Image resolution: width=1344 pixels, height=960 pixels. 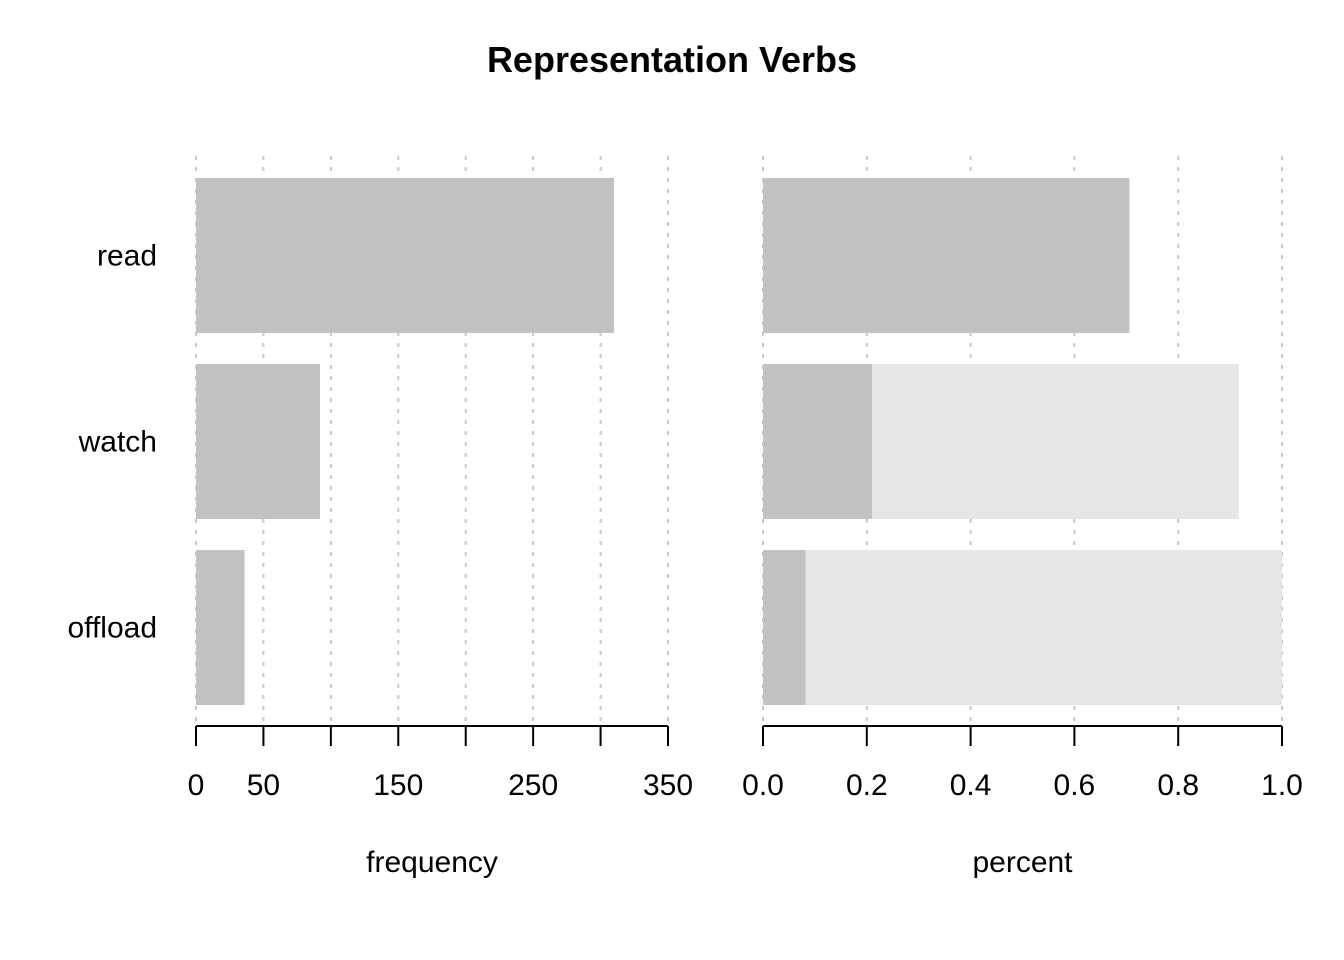 I want to click on percent-panel-bar-offload-s1, so click(x=784, y=627).